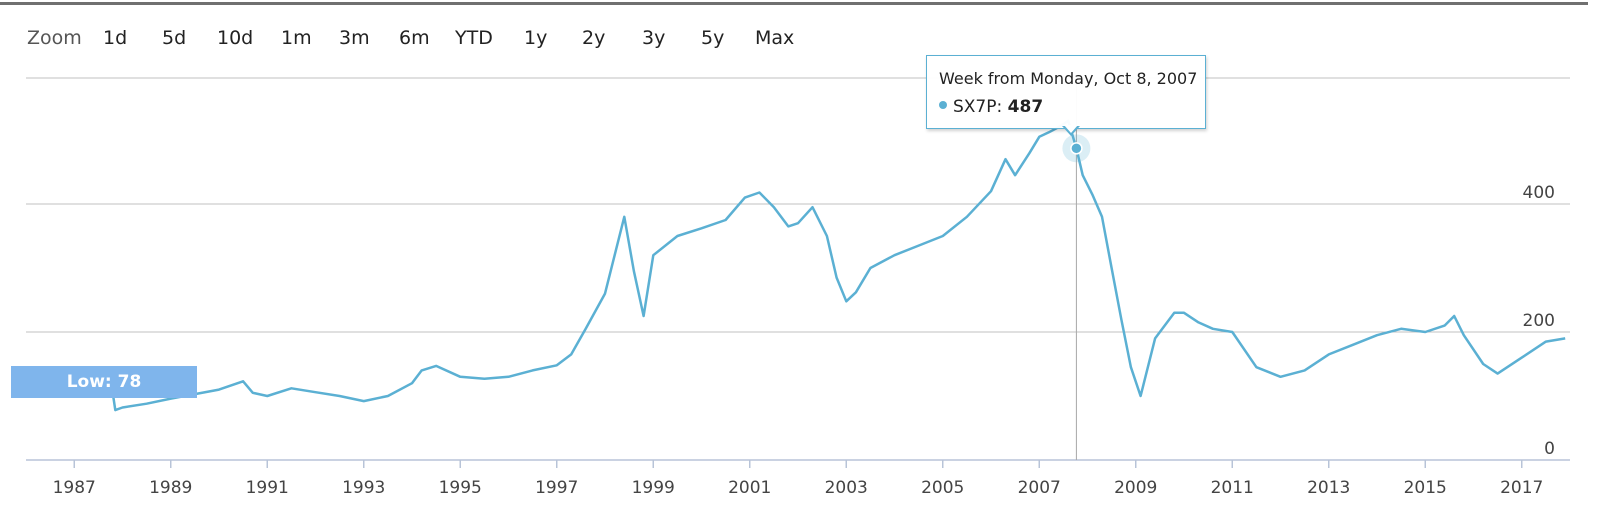 The width and height of the screenshot is (1600, 525). I want to click on zoom-2y-button: 2y, so click(594, 38).